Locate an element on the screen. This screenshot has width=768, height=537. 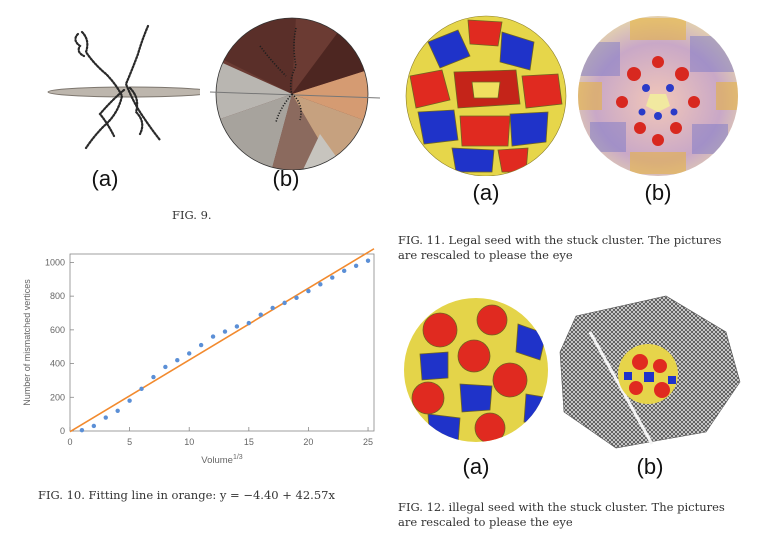
fig11-label-b: (b) is located at coordinates (658, 192).